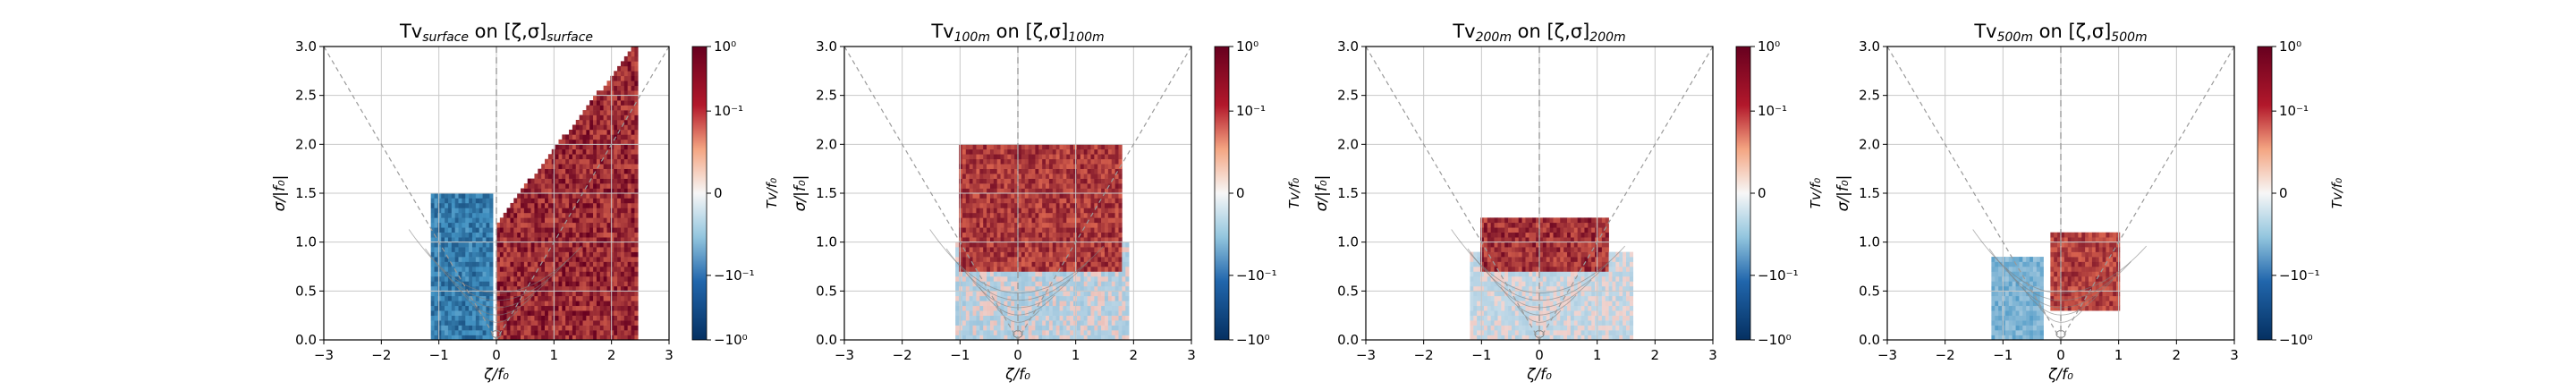 This screenshot has width=2576, height=390. I want to click on x-axis-label: ζ/f₀, so click(496, 375).